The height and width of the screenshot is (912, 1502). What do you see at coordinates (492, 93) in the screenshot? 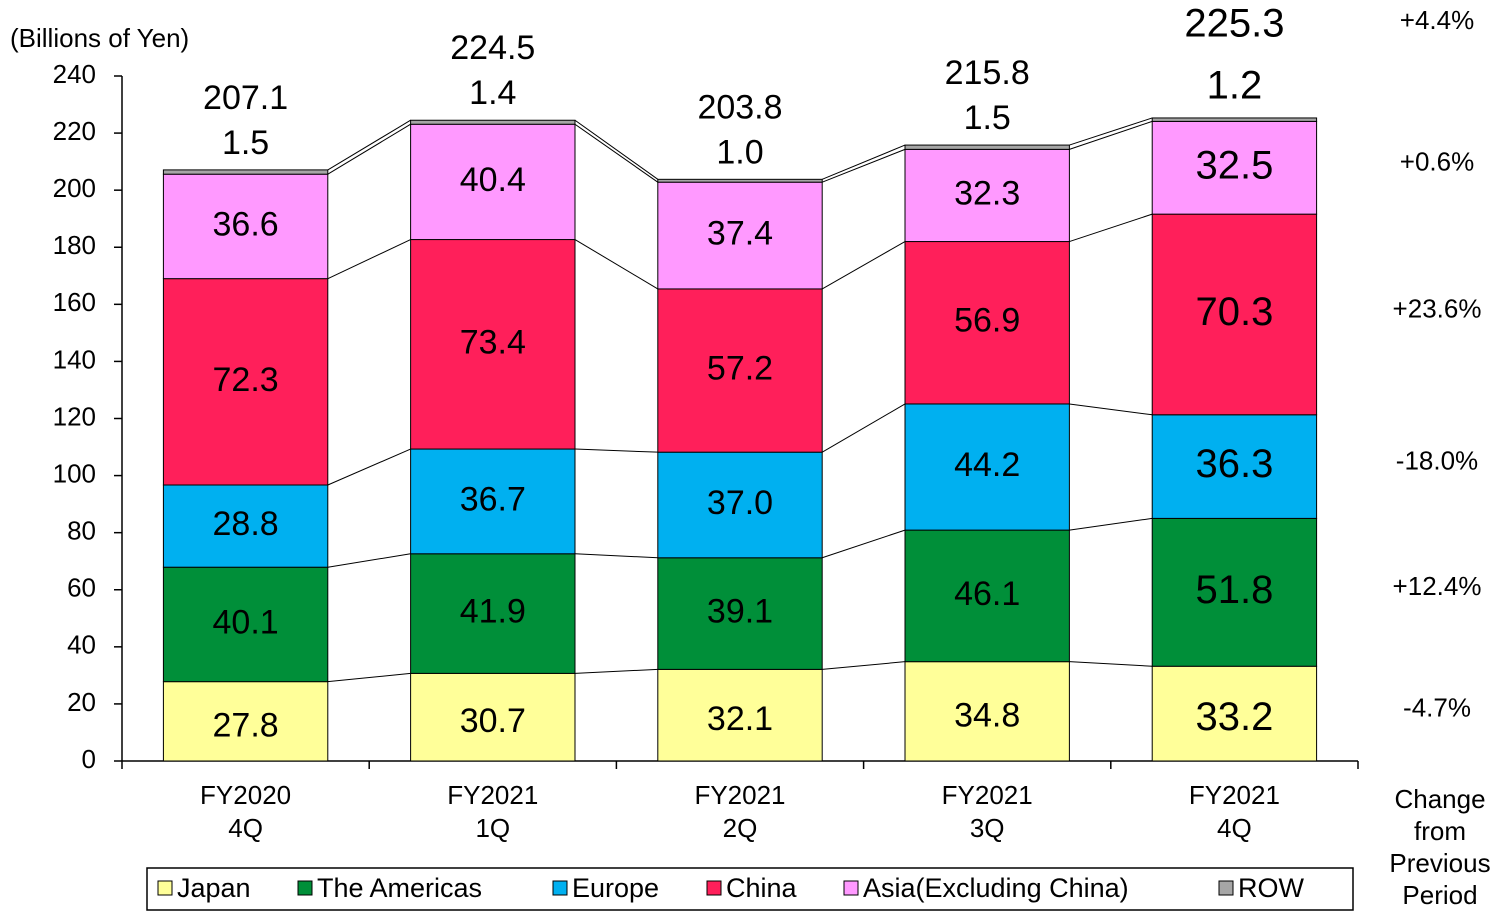
I see `data-label: 1.4` at bounding box center [492, 93].